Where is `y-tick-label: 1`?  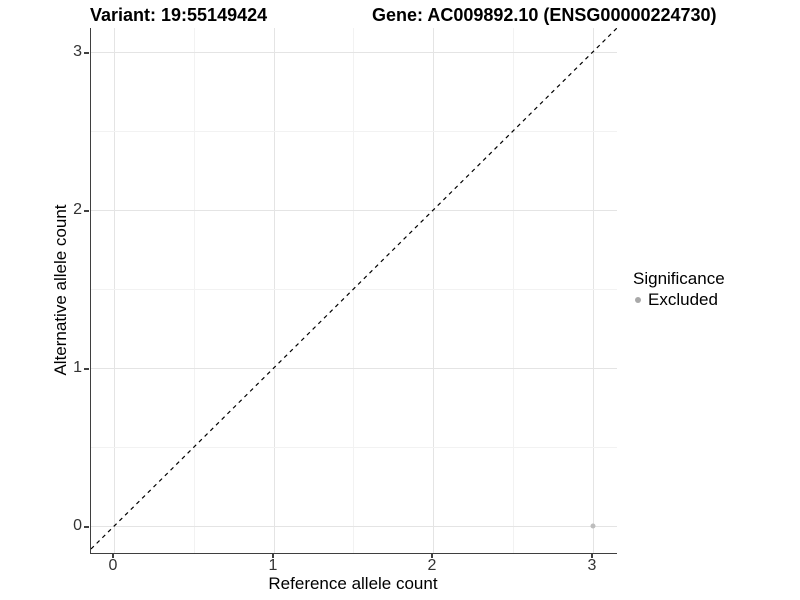 y-tick-label: 1 is located at coordinates (77, 367).